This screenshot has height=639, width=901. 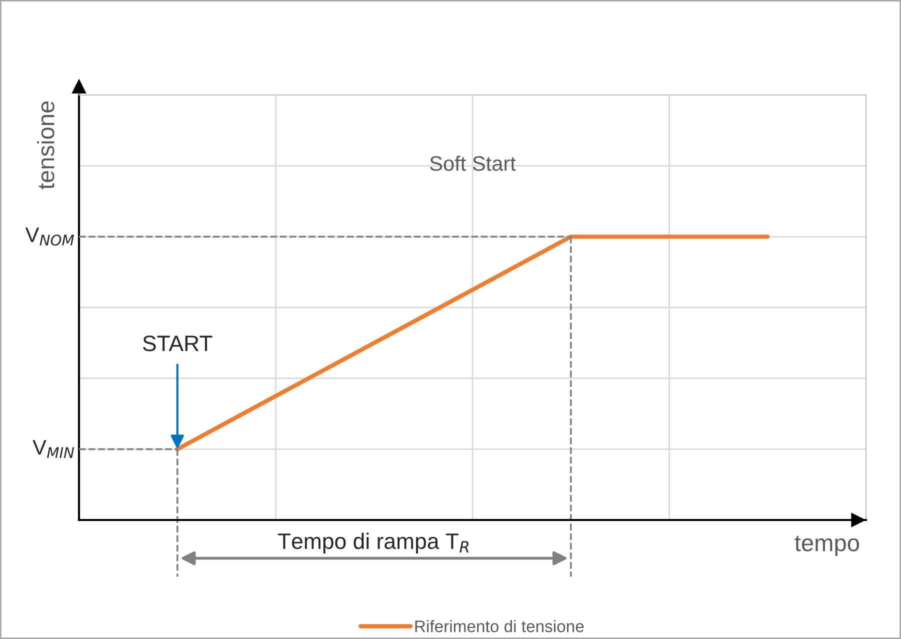 What do you see at coordinates (473, 163) in the screenshot?
I see `chart-title: Soft Start` at bounding box center [473, 163].